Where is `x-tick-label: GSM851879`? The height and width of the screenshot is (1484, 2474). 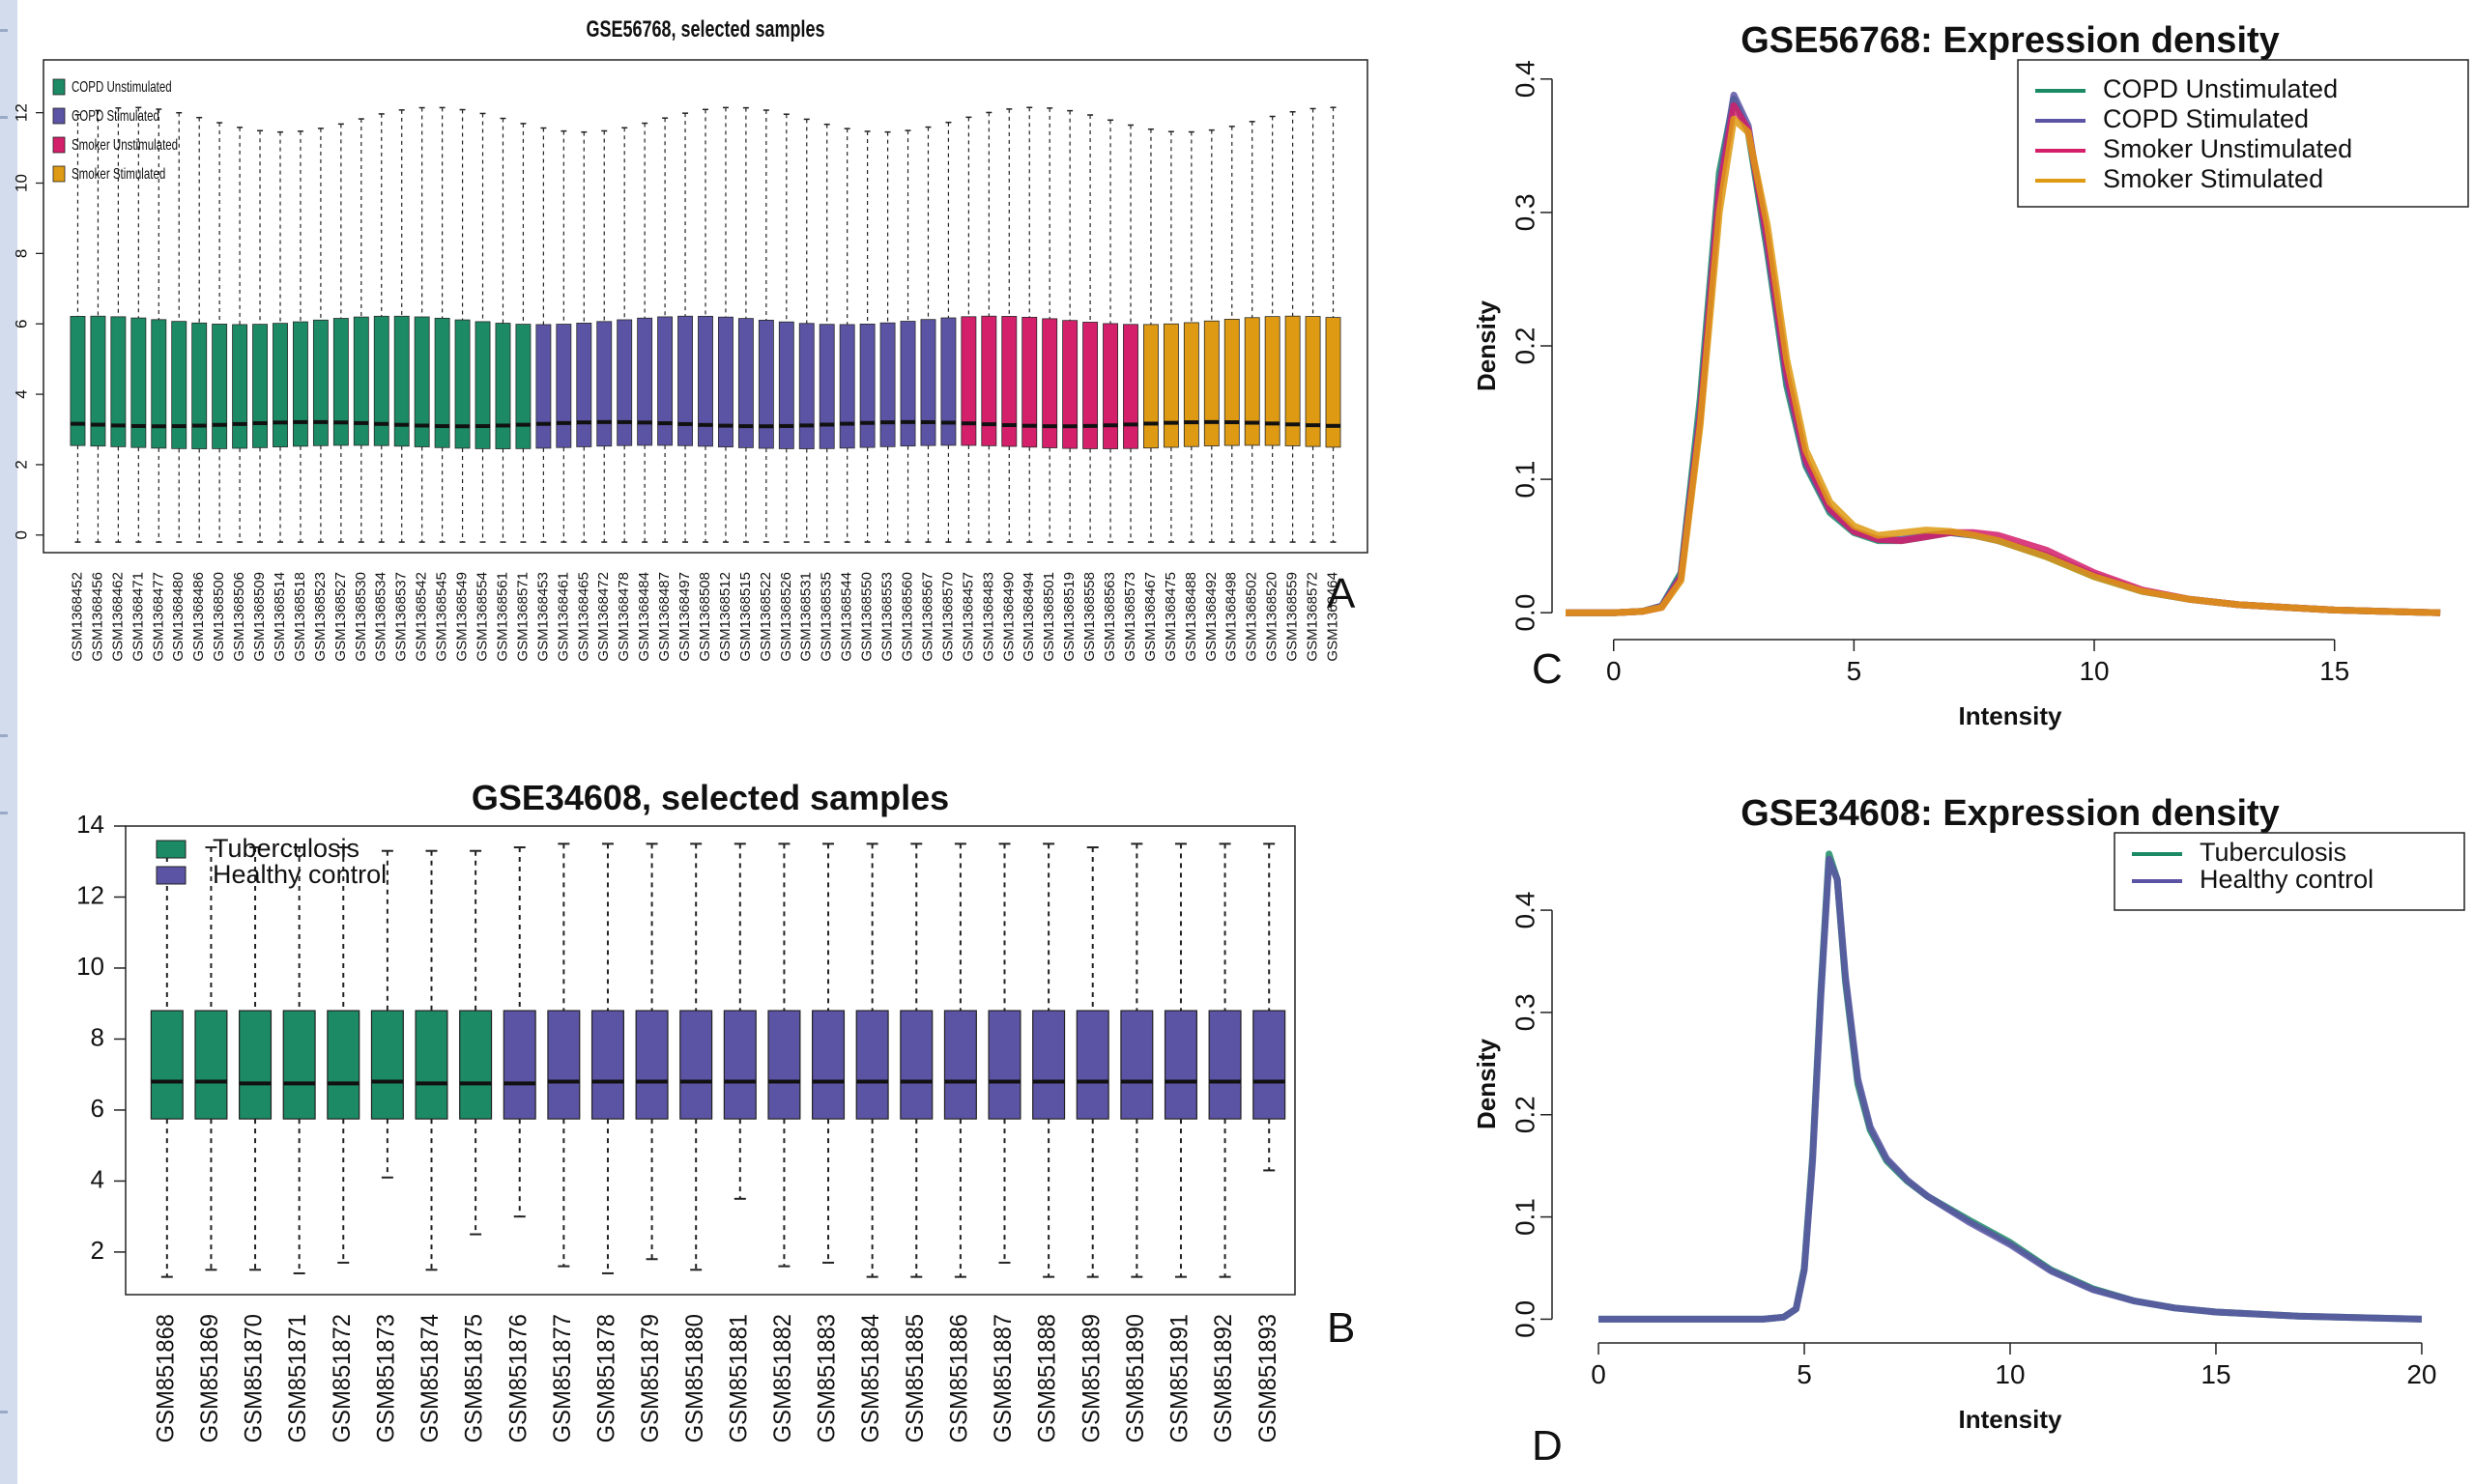
x-tick-label: GSM851879 is located at coordinates (652, 1378).